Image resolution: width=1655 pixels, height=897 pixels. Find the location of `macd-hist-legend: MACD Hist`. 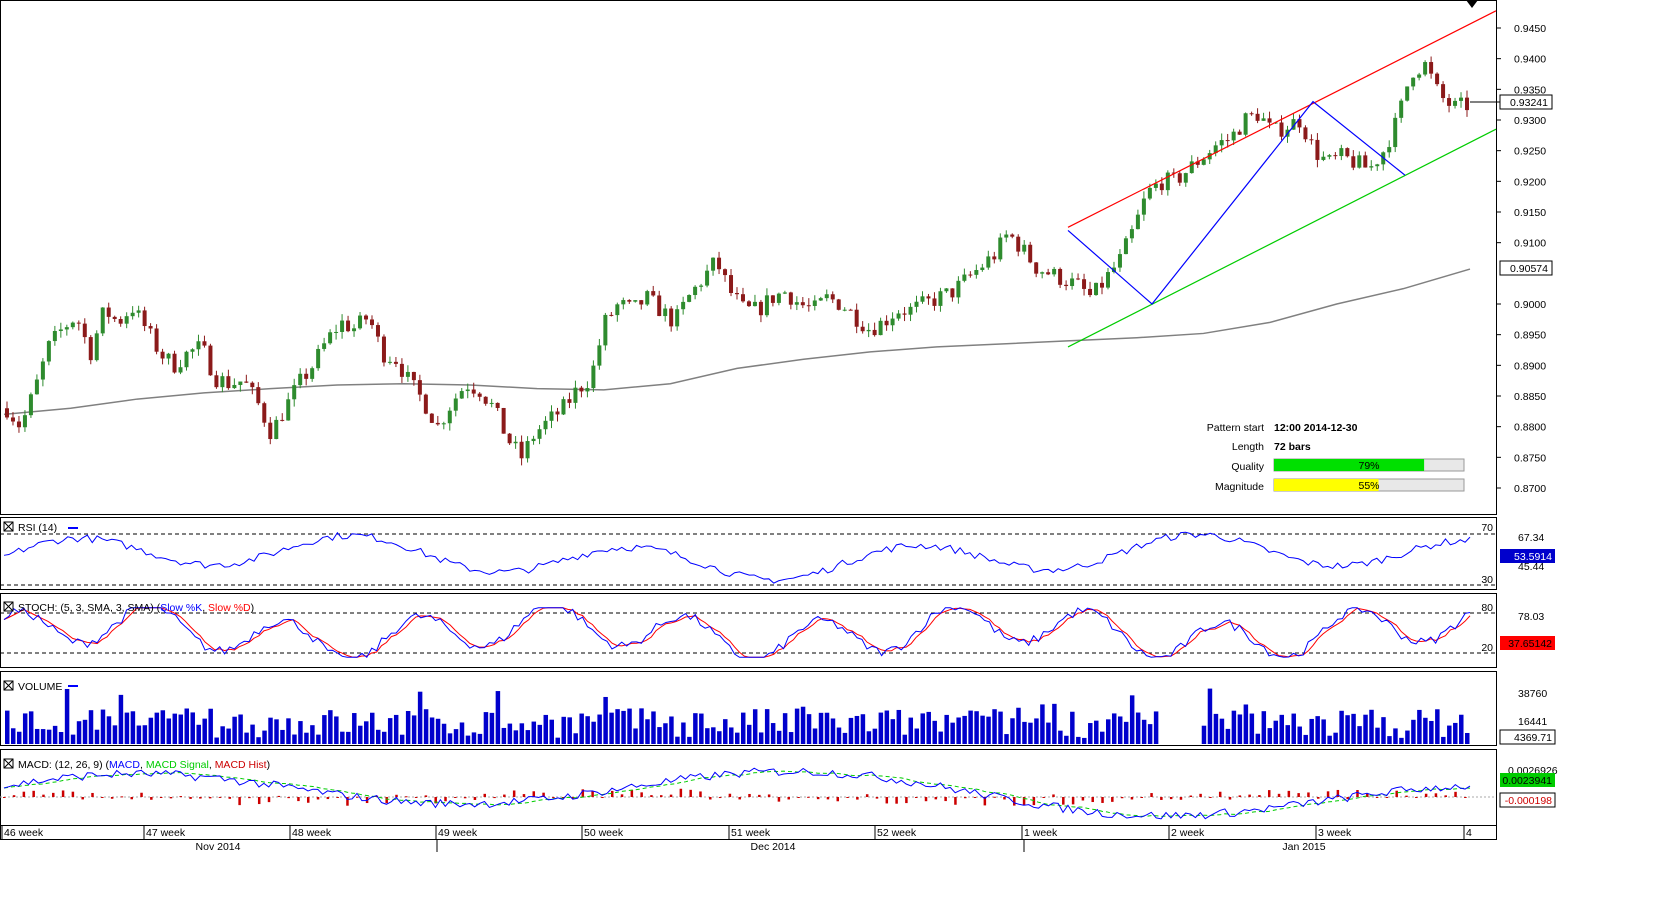

macd-hist-legend: MACD Hist is located at coordinates (241, 765).